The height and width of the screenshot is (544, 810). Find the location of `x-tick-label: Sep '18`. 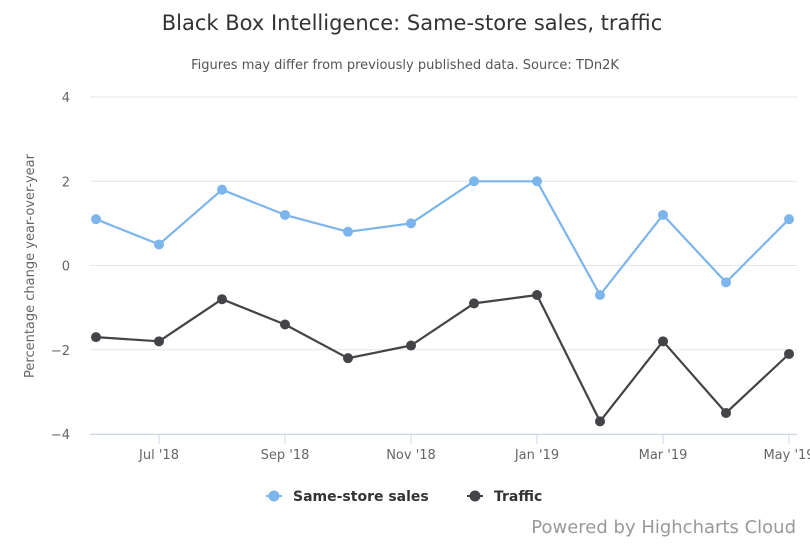

x-tick-label: Sep '18 is located at coordinates (285, 455).